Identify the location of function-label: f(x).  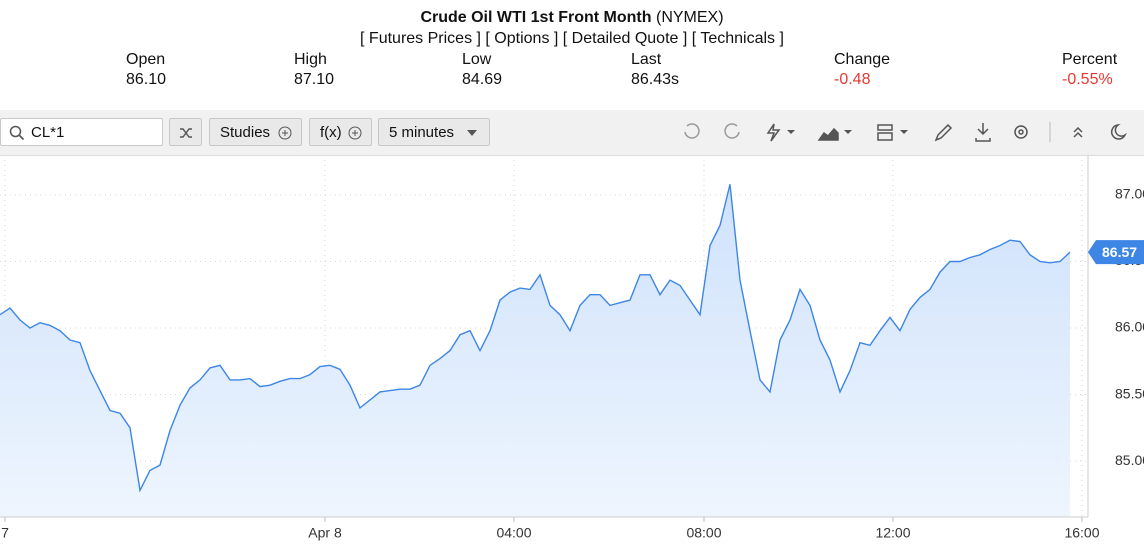
(331, 132).